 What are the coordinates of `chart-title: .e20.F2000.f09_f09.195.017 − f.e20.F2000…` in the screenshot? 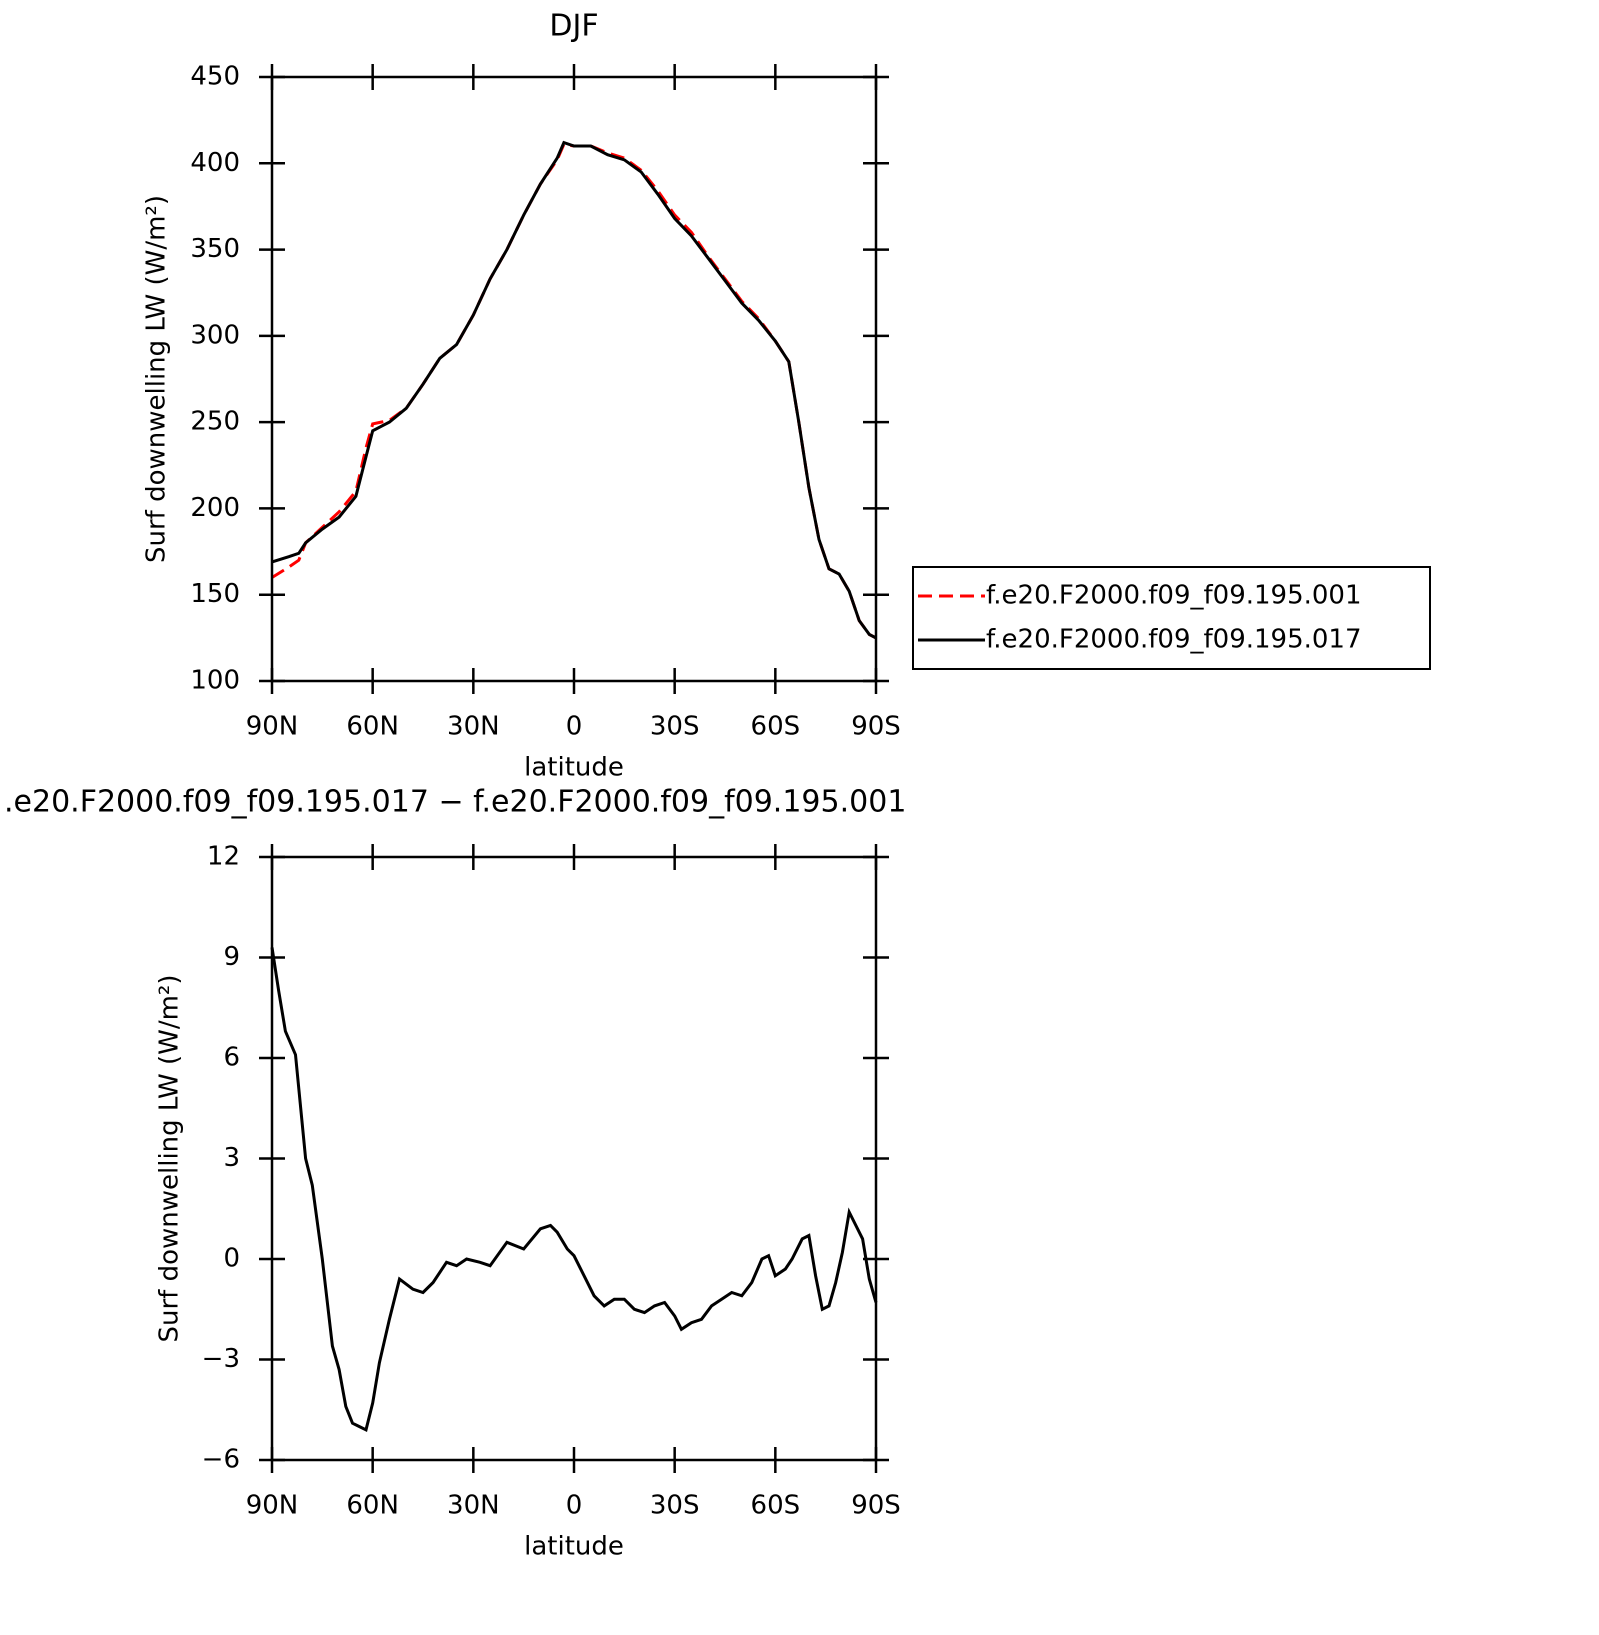 It's located at (455, 802).